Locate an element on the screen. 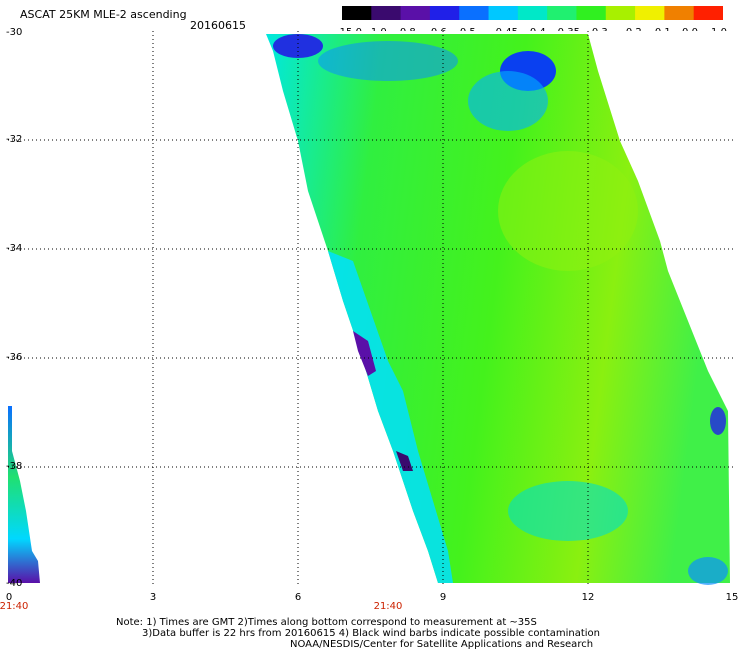  lat-label: -36 is located at coordinates (14, 357).